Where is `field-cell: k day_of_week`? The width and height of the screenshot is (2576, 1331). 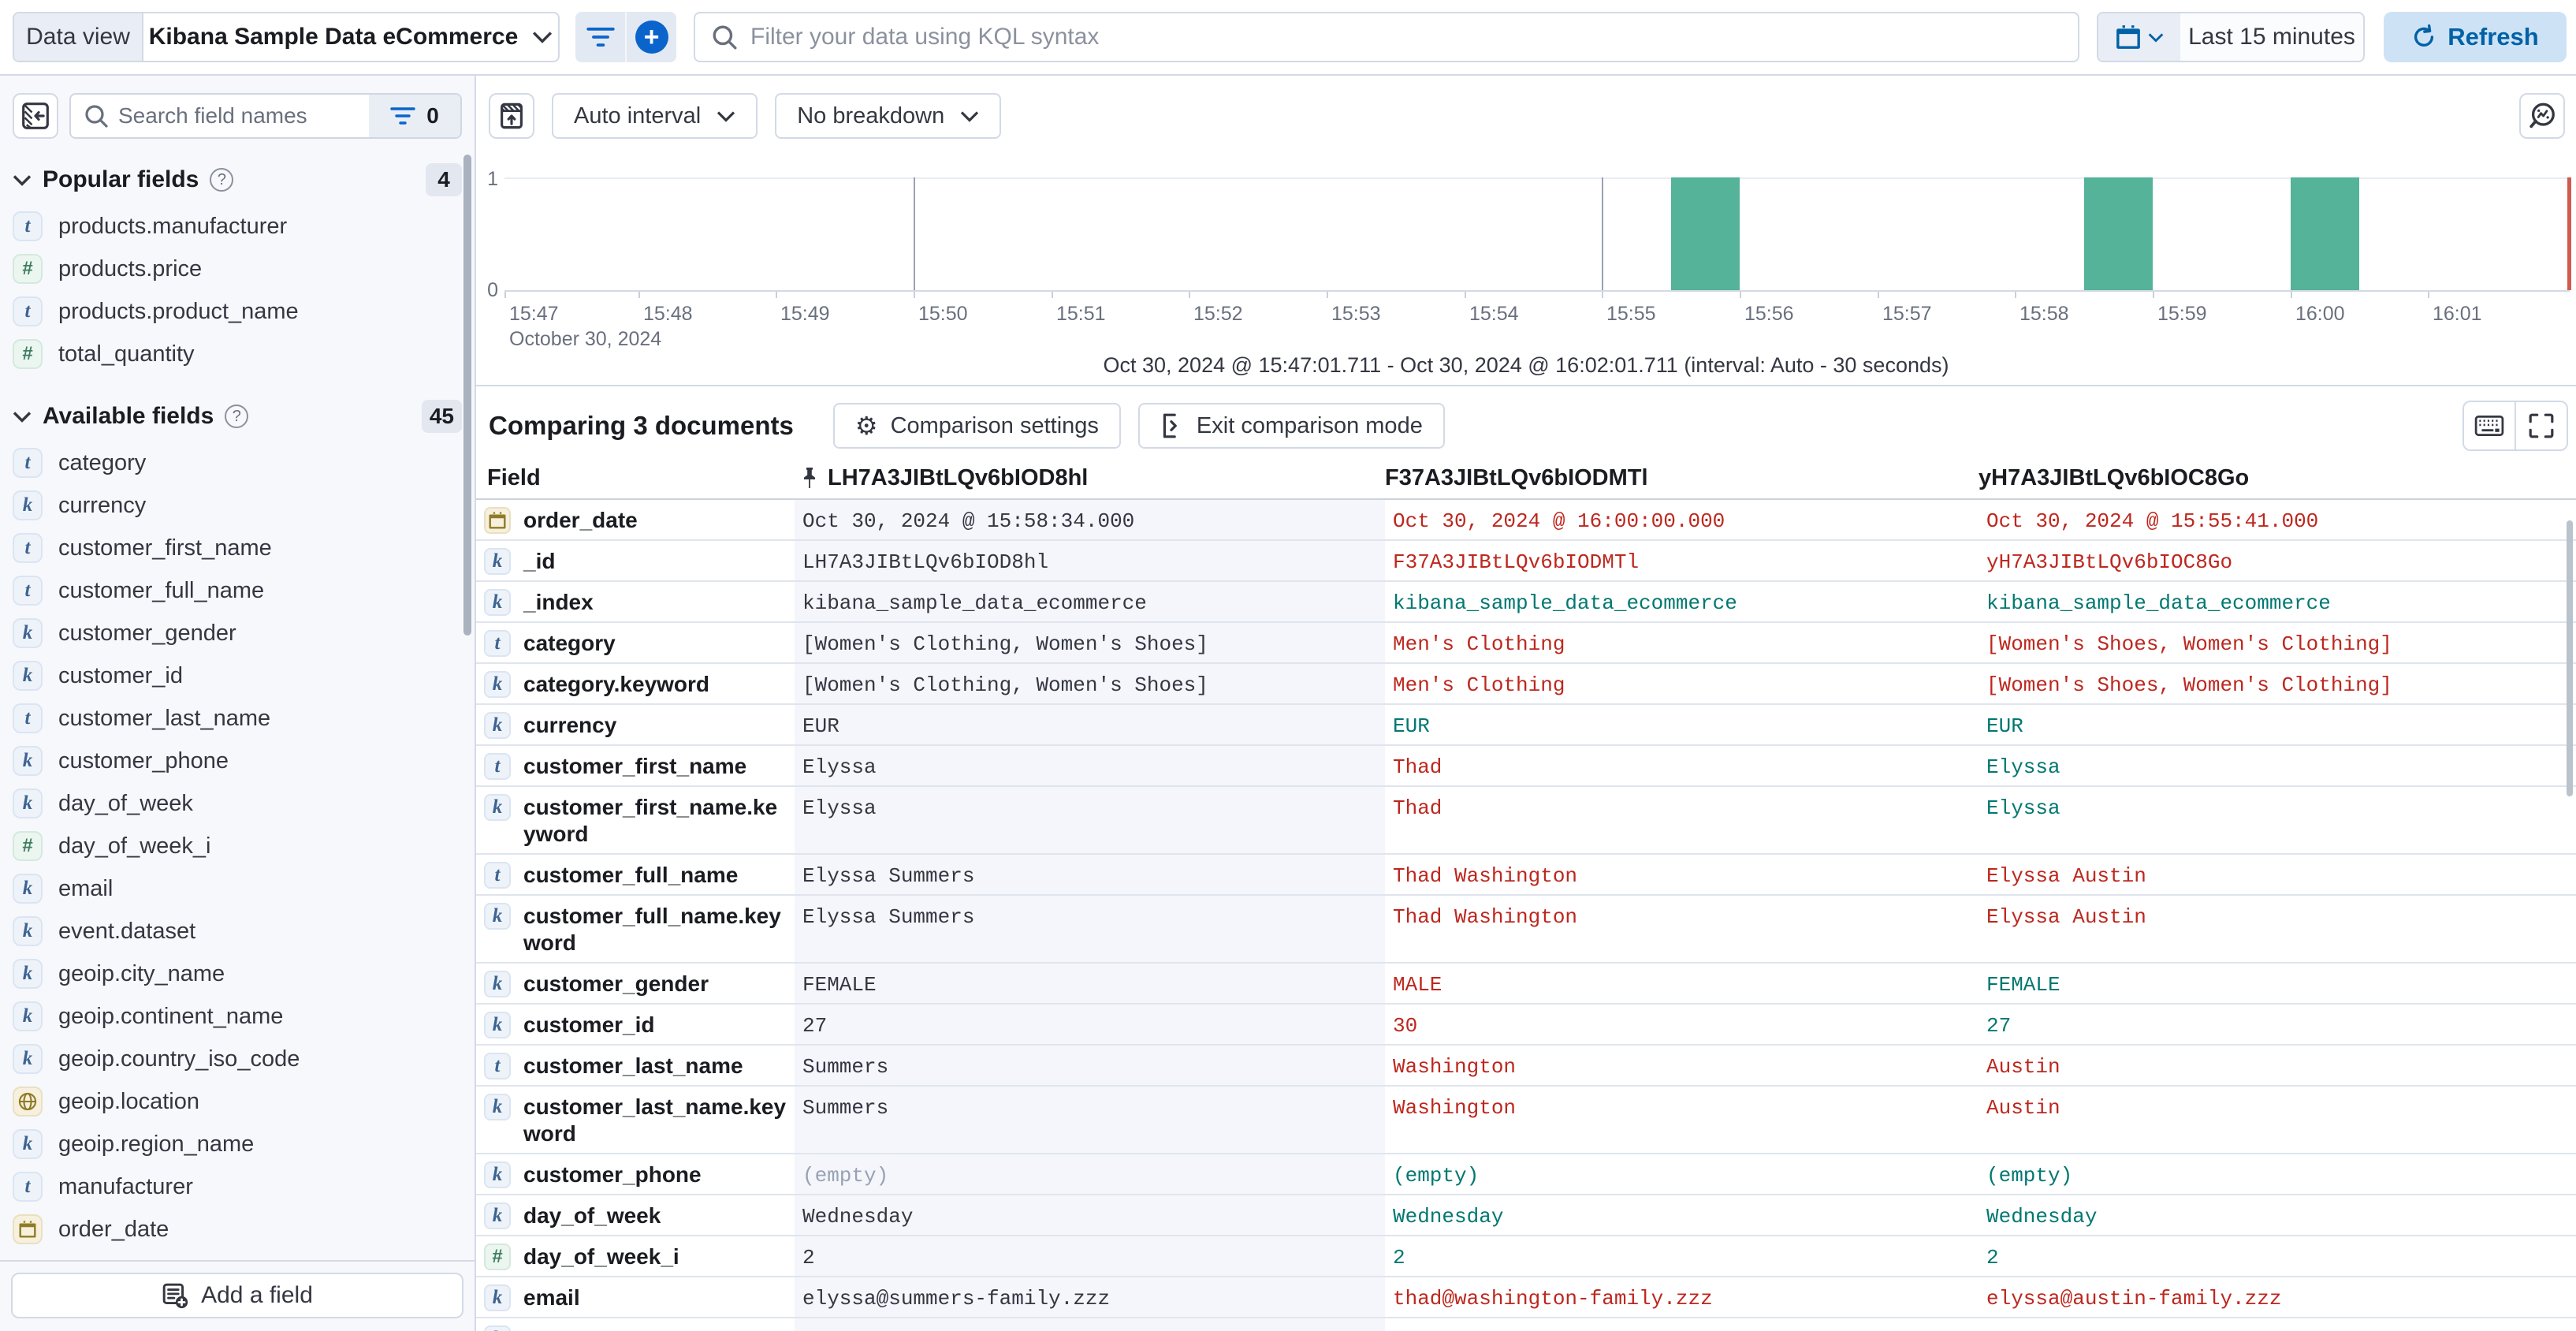 field-cell: k day_of_week is located at coordinates (635, 1215).